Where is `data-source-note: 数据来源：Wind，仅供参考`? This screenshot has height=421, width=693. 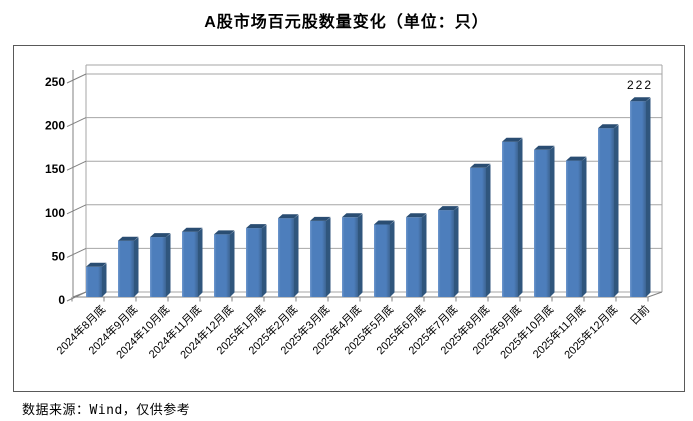
data-source-note: 数据来源：Wind，仅供参考 is located at coordinates (106, 410).